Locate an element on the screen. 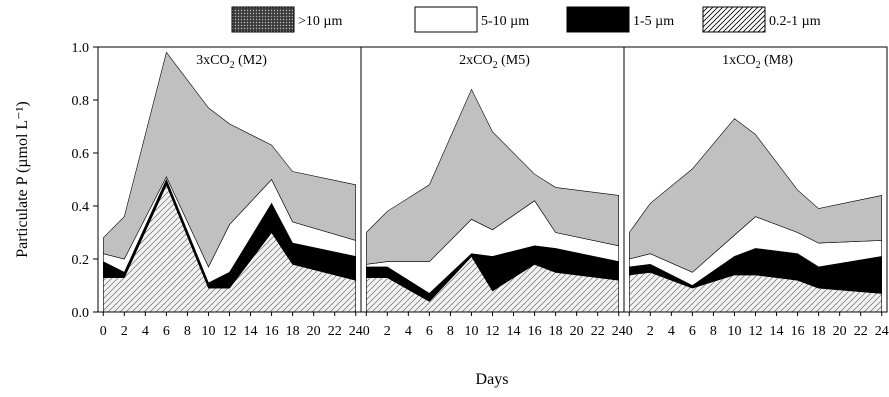 This screenshot has width=889, height=397. legend-item: 0.2-1 µm is located at coordinates (761, 19).